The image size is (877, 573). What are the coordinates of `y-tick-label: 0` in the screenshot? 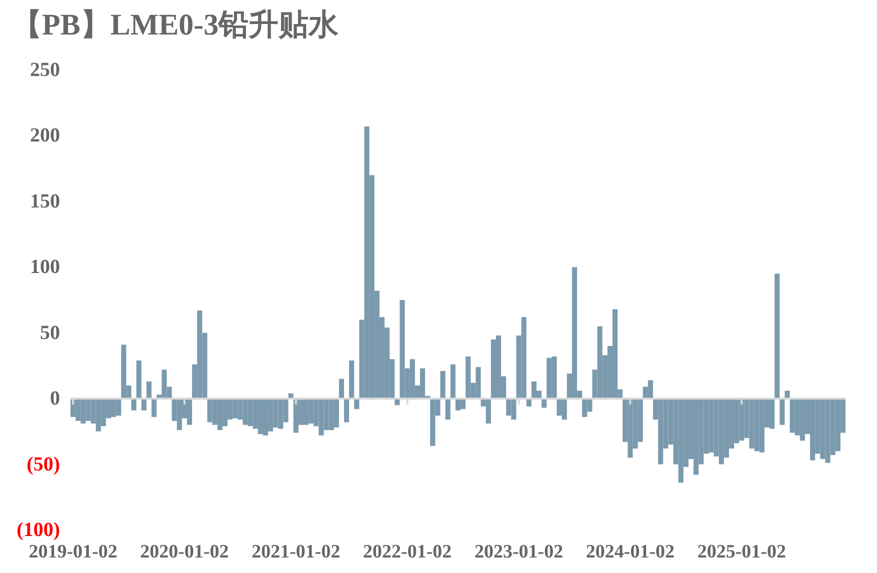 It's located at (55, 399).